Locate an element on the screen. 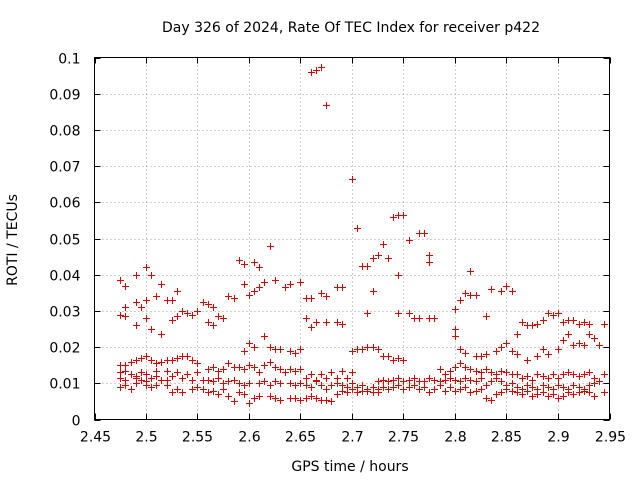 Image resolution: width=640 pixels, height=480 pixels. x-tick-label: 2.65 is located at coordinates (300, 438).